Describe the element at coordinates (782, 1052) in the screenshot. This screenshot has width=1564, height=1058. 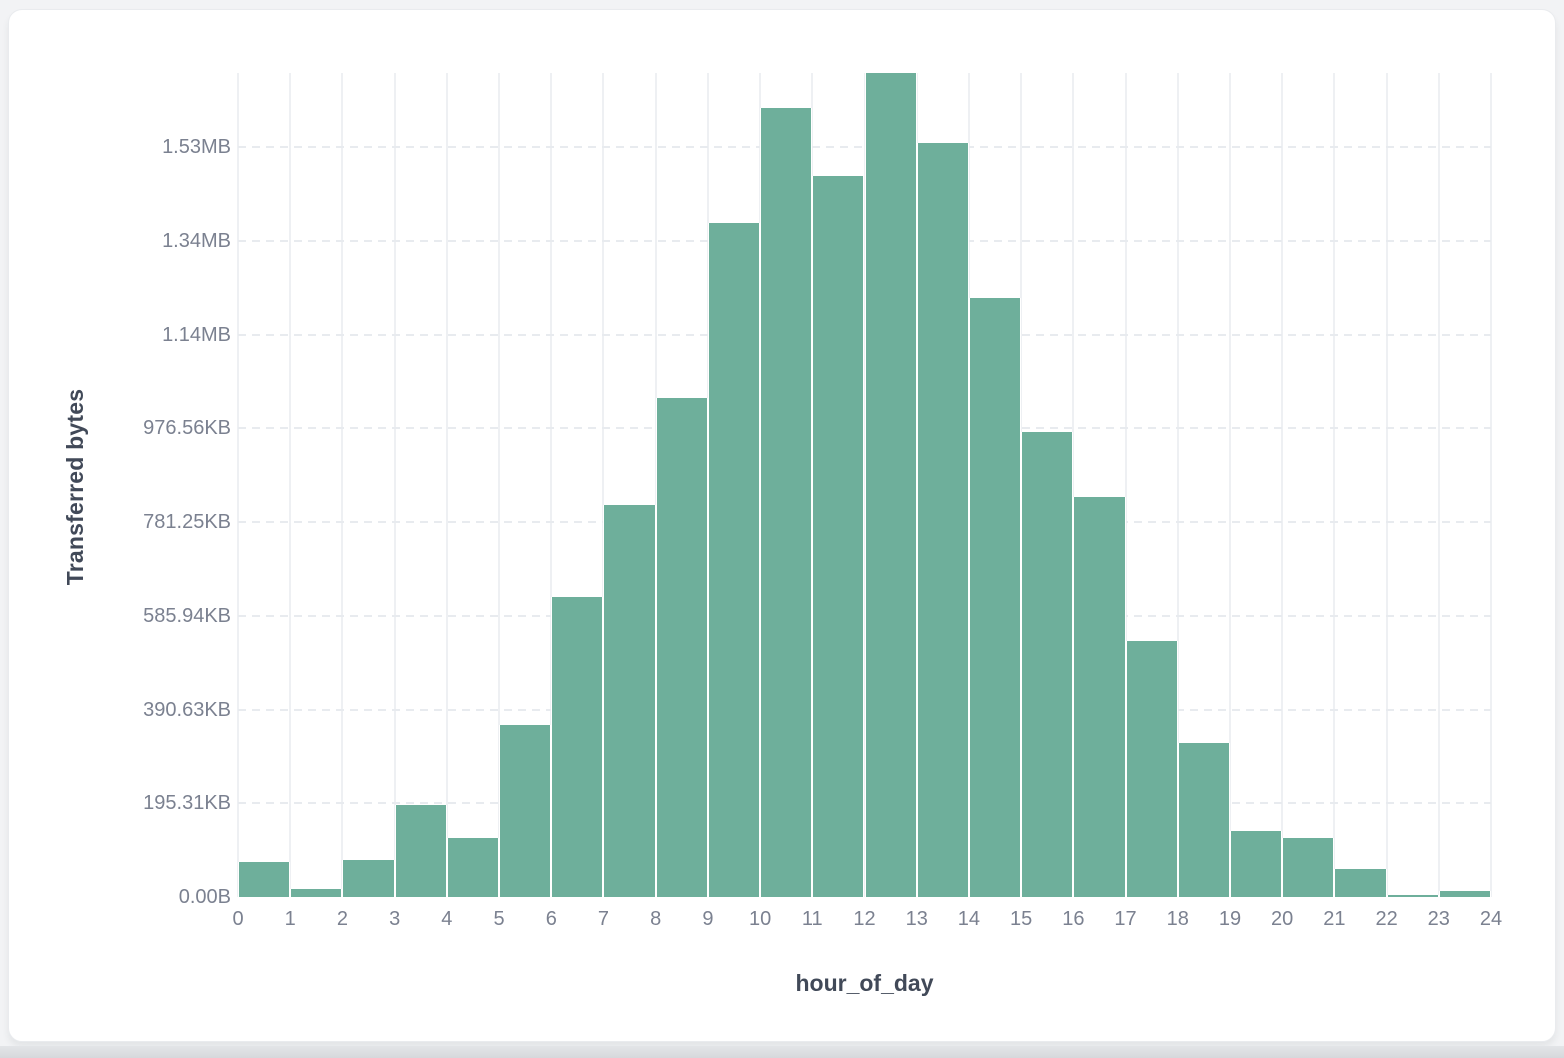
I see `page-bottom-strip` at that location.